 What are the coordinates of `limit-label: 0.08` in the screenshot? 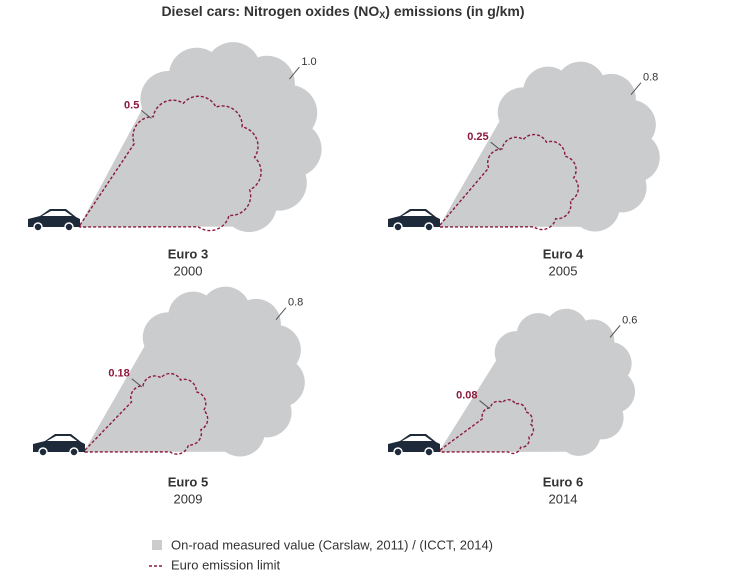 It's located at (466, 395).